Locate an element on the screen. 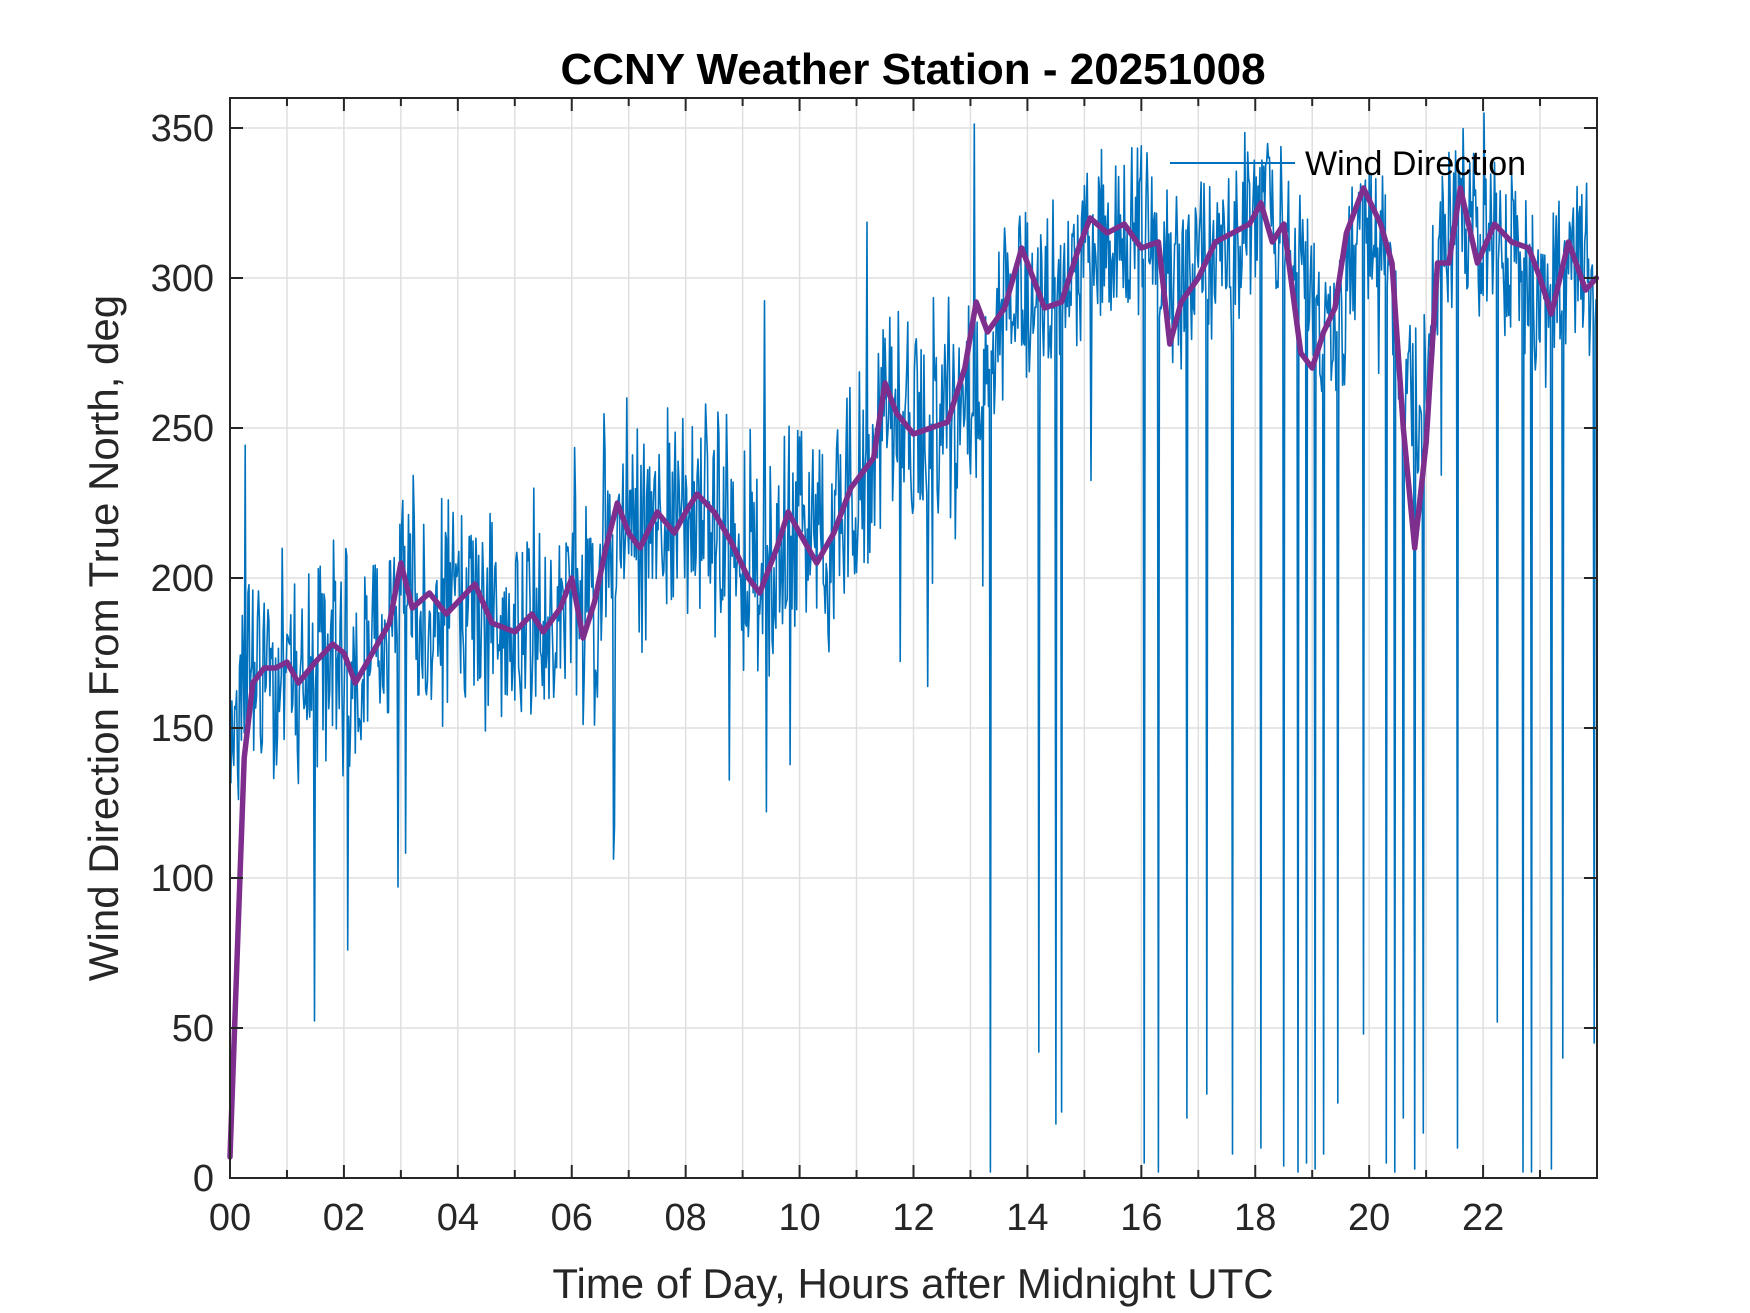 This screenshot has height=1313, width=1750. y-axis-label: Wind Direction From True North, deg is located at coordinates (103, 638).